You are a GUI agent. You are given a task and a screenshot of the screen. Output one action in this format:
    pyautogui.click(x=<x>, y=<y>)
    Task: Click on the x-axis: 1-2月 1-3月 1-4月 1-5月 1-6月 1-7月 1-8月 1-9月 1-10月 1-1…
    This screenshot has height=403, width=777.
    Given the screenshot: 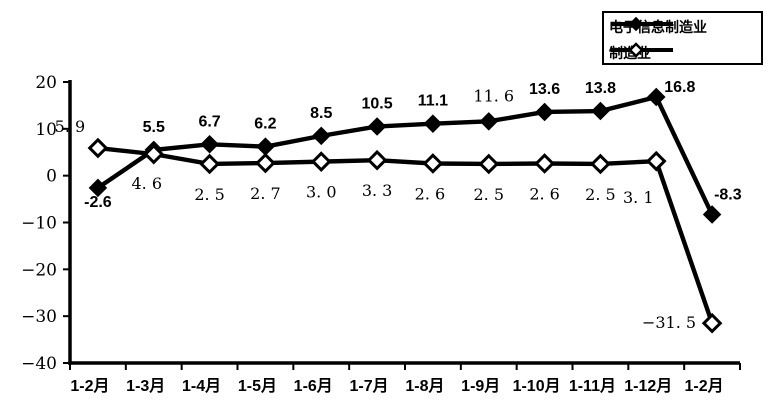 What is the action you would take?
    pyautogui.click(x=404, y=378)
    